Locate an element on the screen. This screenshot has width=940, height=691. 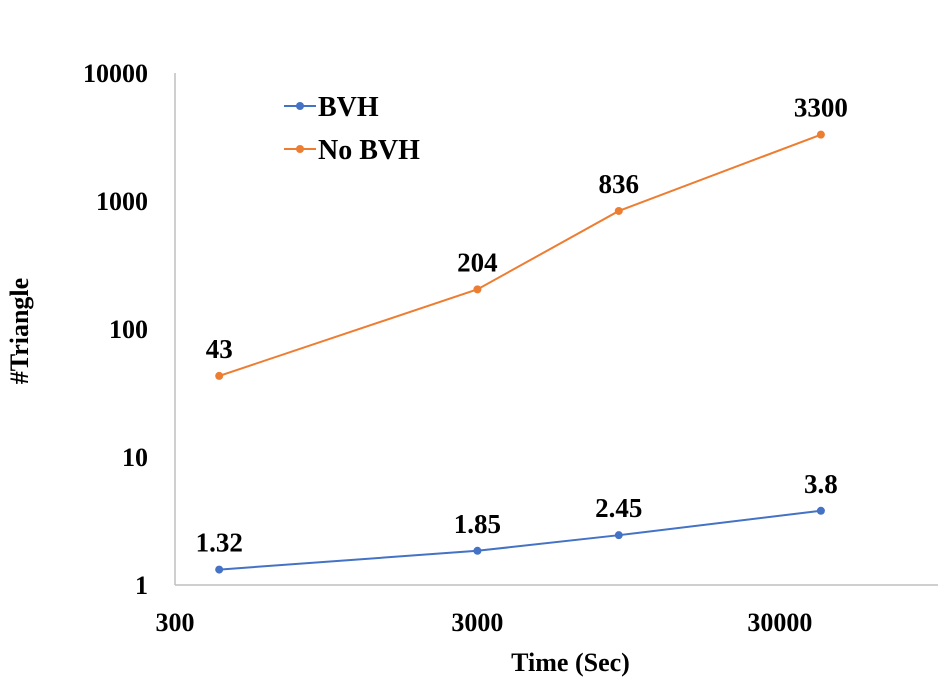
data-label: 2.45 is located at coordinates (618, 508).